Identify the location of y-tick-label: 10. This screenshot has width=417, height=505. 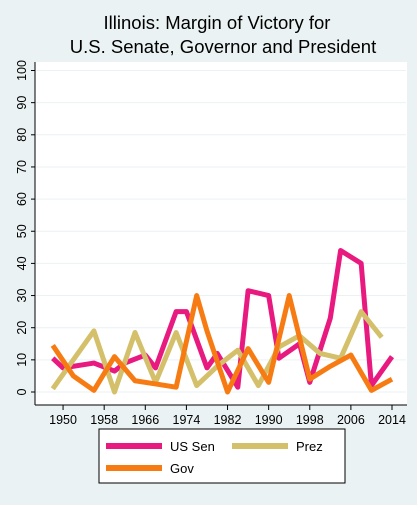
(22, 360).